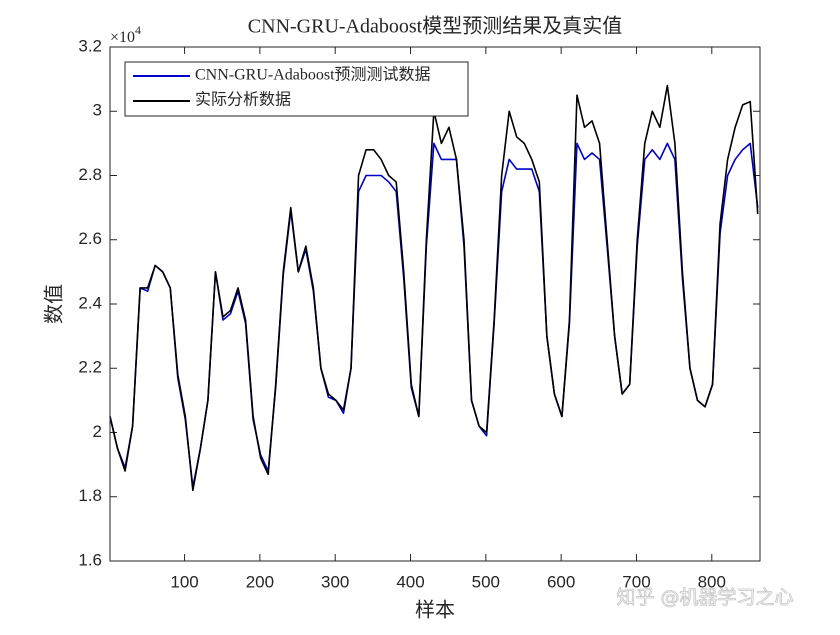 This screenshot has height=635, width=840. I want to click on y-axis-label: 数值, so click(54, 304).